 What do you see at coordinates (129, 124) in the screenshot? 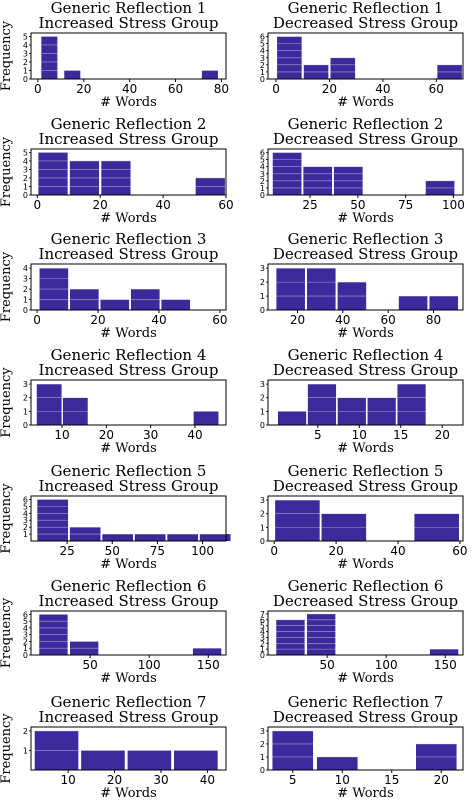
I see `panel-title: Generic Reflection 2` at bounding box center [129, 124].